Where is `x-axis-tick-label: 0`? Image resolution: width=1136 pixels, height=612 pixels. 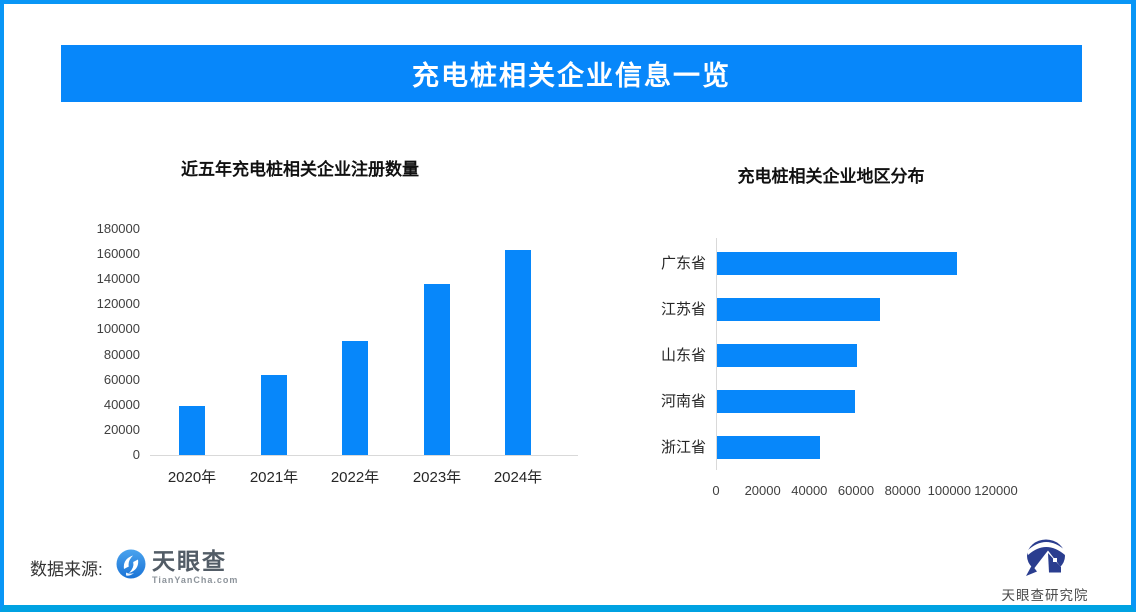
x-axis-tick-label: 0 is located at coordinates (716, 490).